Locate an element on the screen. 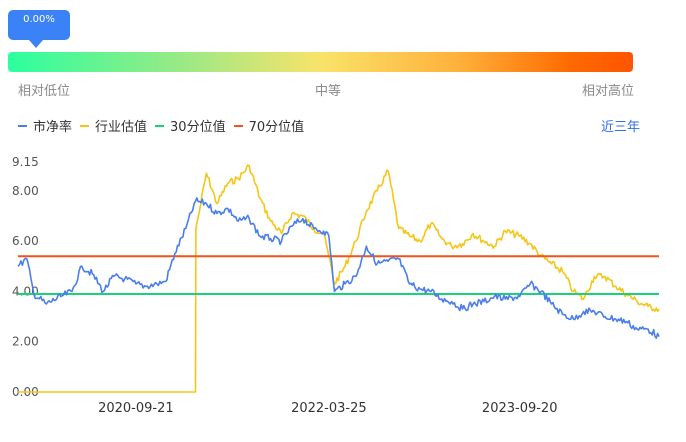 This screenshot has width=686, height=442. legend-swatch-p70 is located at coordinates (238, 125).